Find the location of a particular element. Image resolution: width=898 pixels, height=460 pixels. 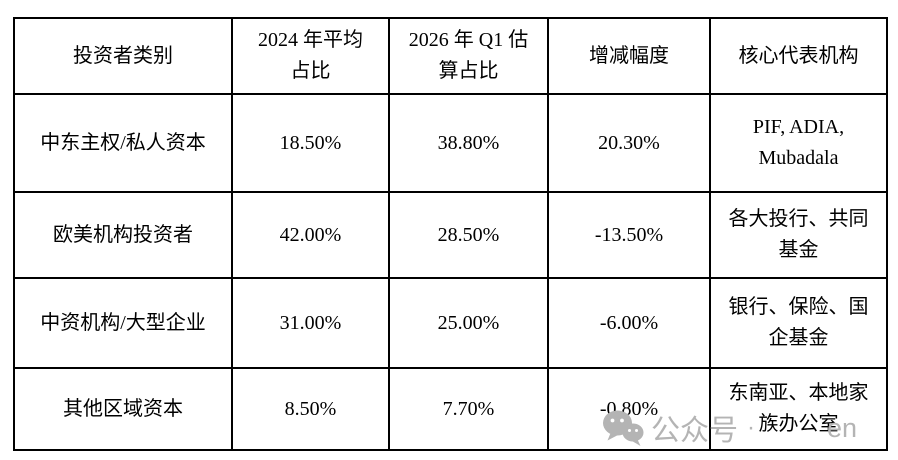

header-change-magnitude: 增减幅度 is located at coordinates (629, 56).